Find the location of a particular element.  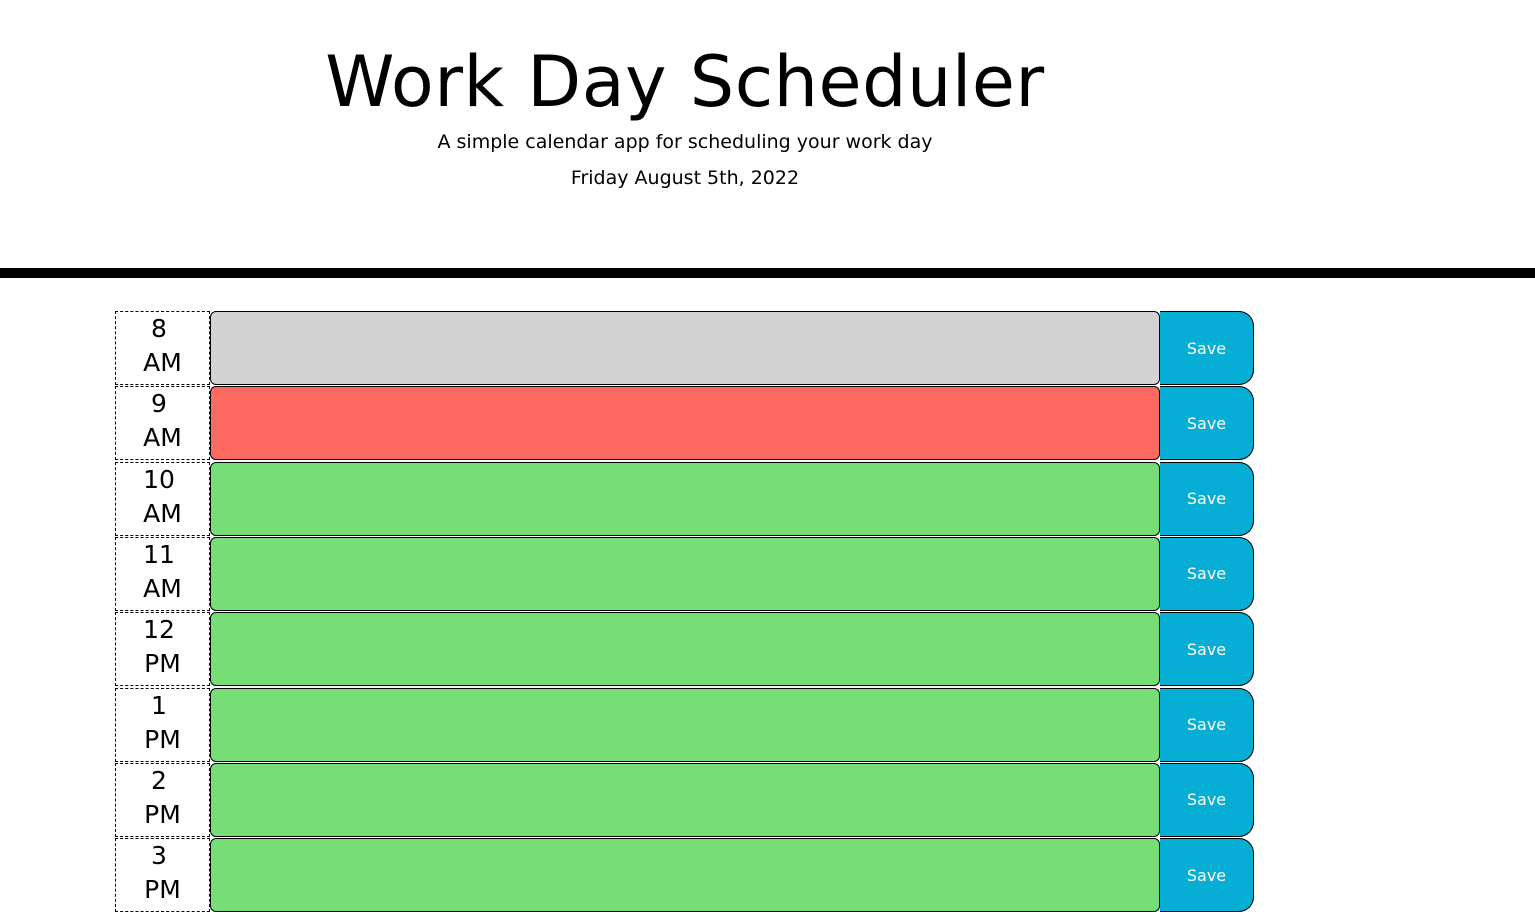

hour-label: 12 PM is located at coordinates (162, 649).